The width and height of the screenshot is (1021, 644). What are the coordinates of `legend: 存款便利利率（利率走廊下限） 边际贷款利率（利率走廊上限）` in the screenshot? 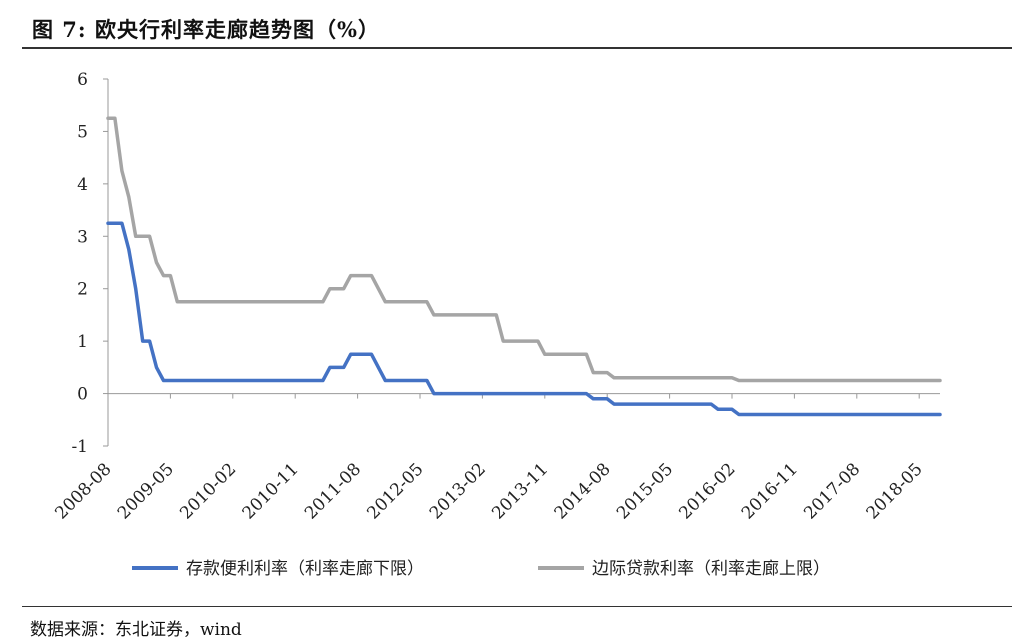 It's located at (481, 569).